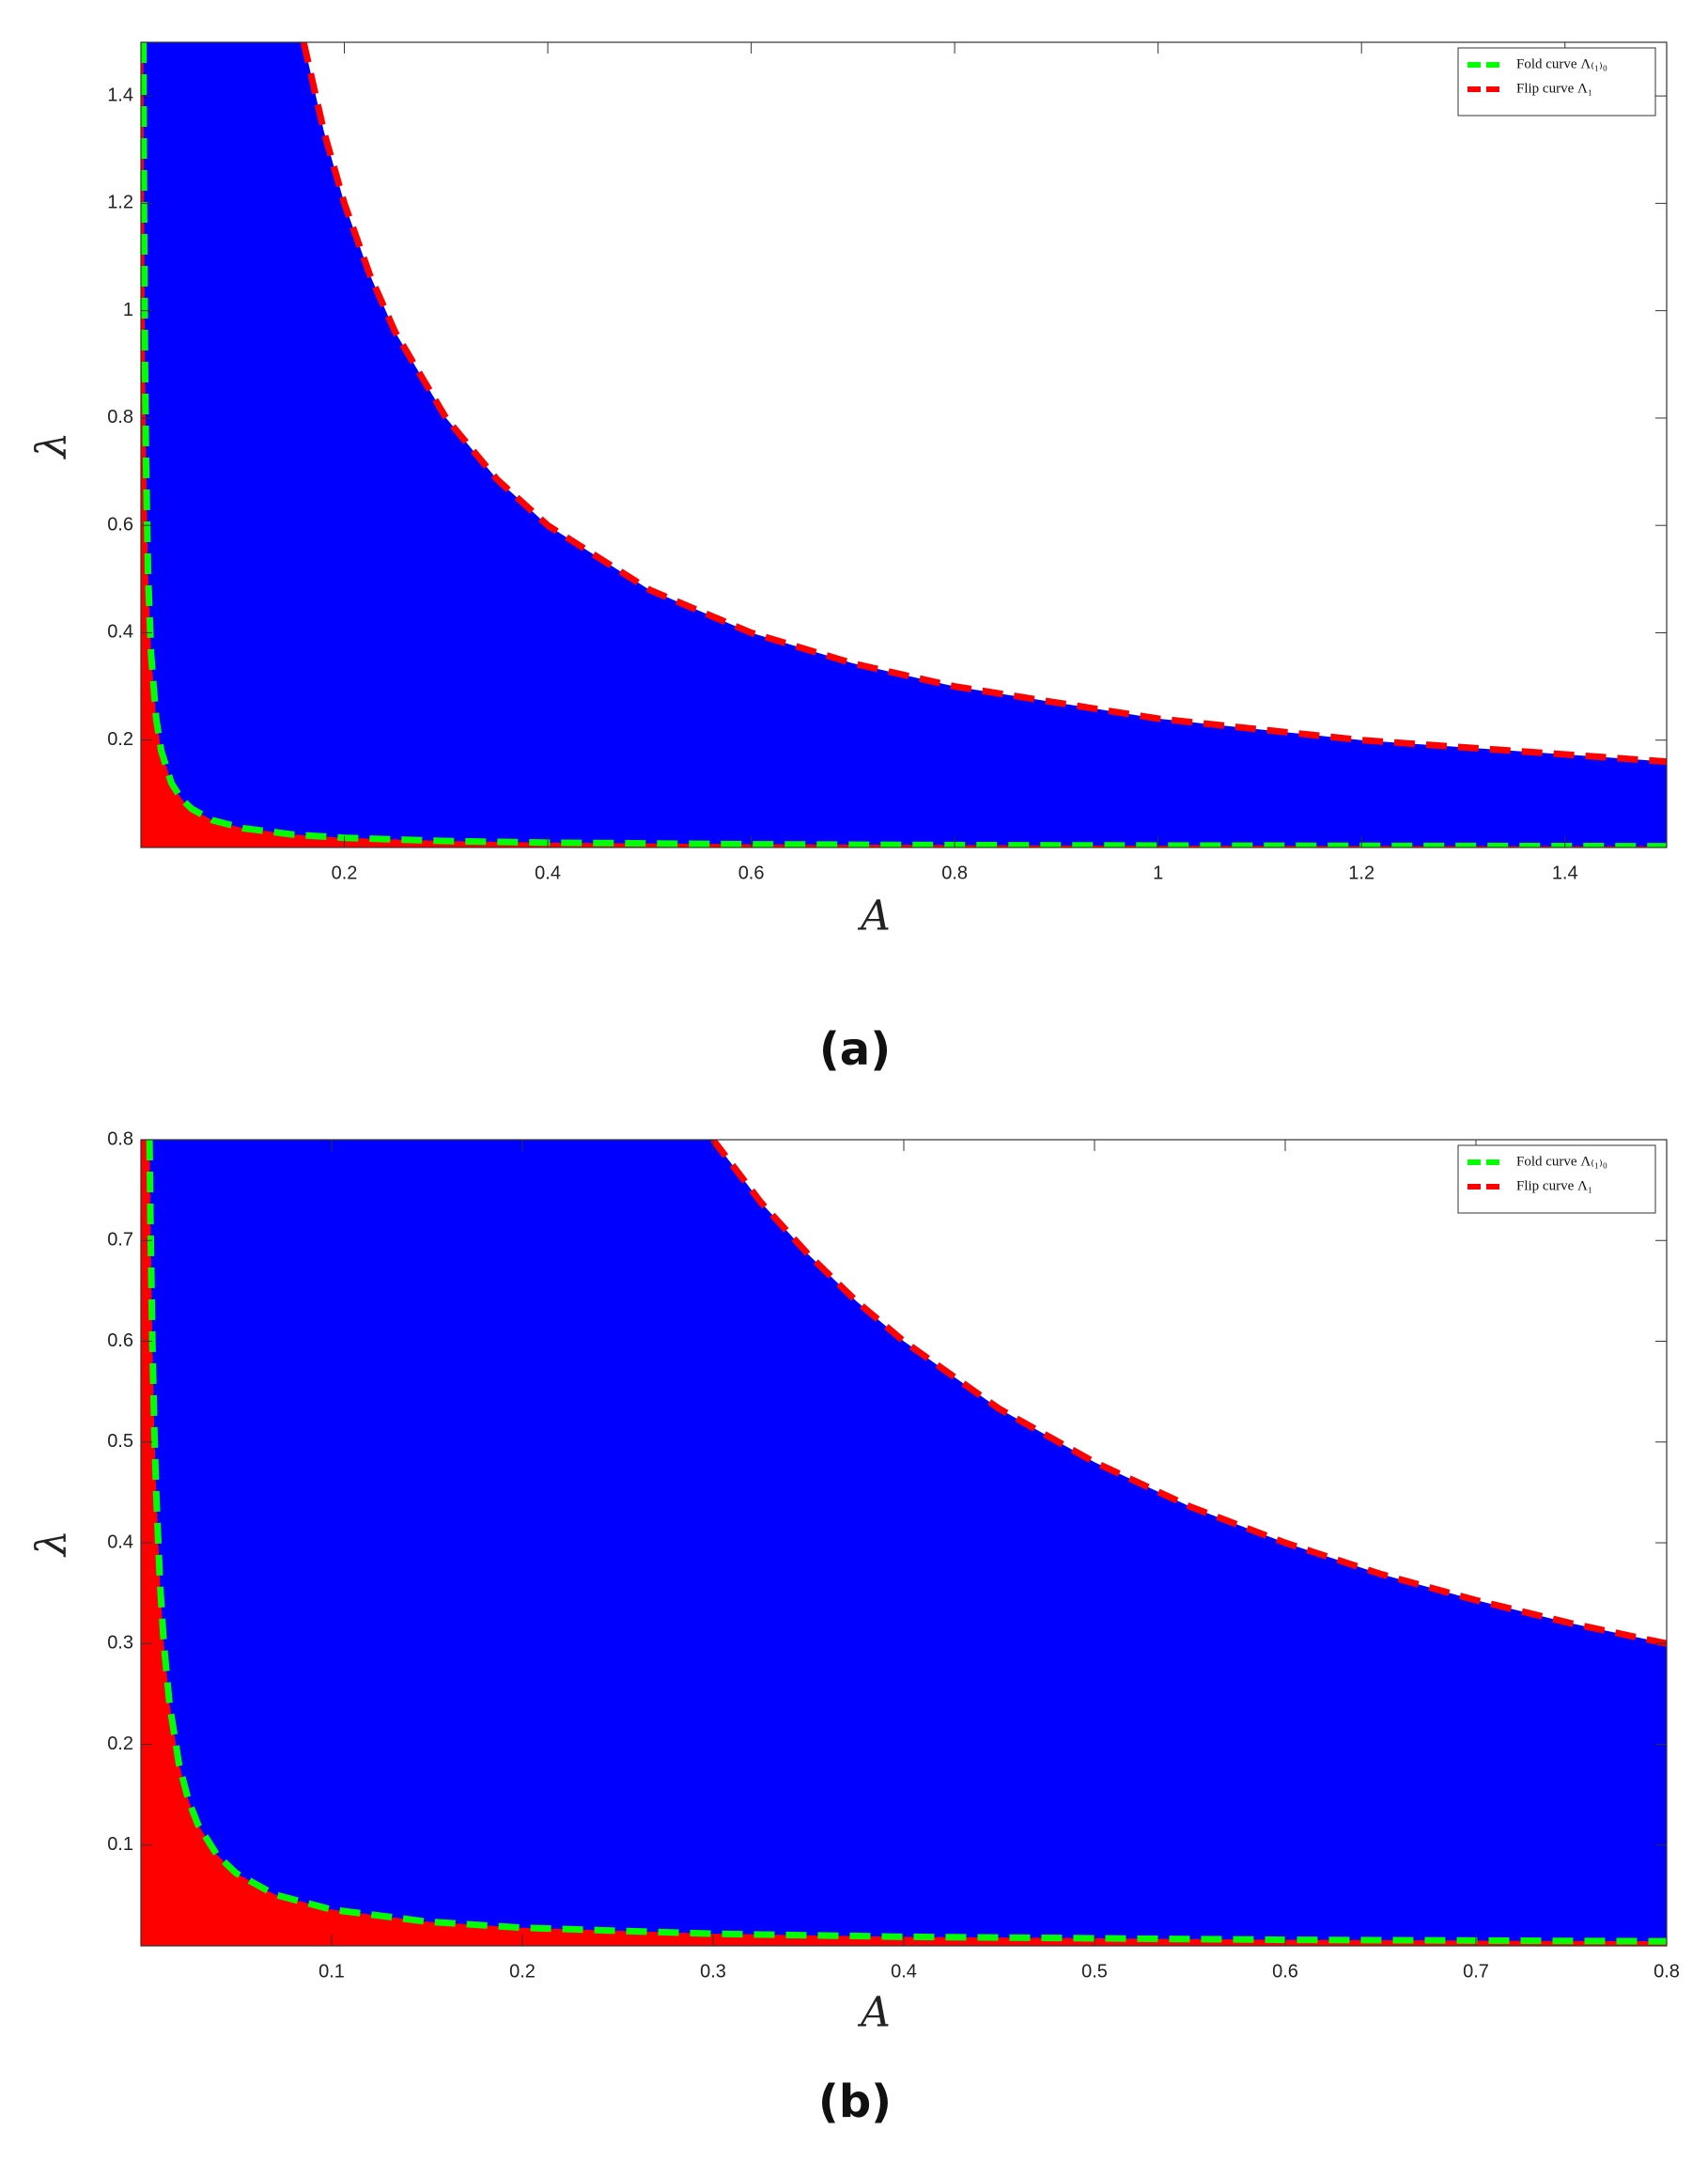  Describe the element at coordinates (128, 310) in the screenshot. I see `y-tick-label: 1` at that location.